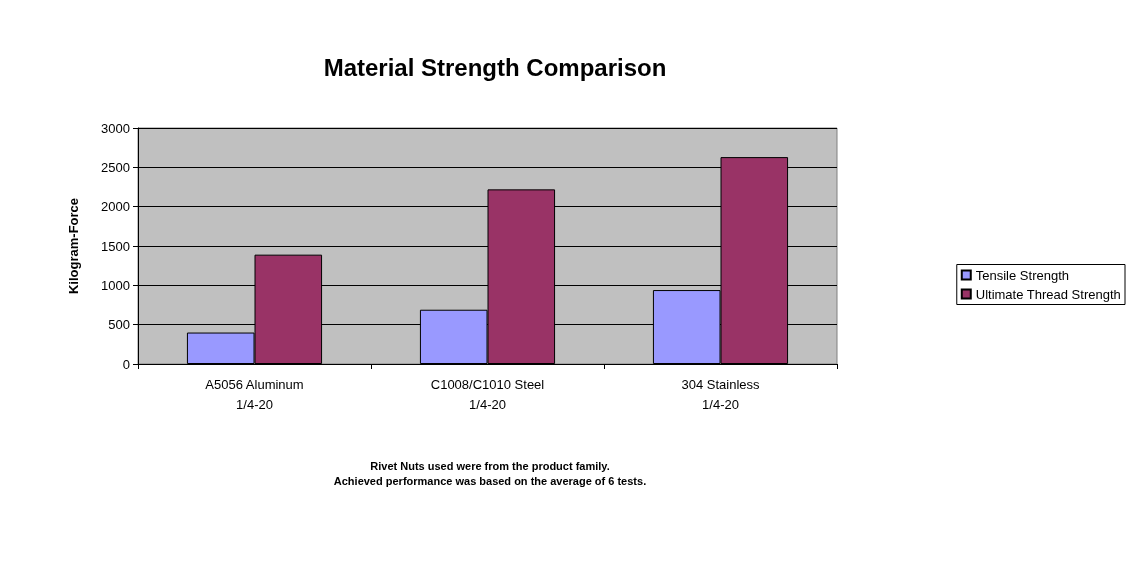  Describe the element at coordinates (1048, 294) in the screenshot. I see `legend-label: Ultimate Thread Strength` at that location.